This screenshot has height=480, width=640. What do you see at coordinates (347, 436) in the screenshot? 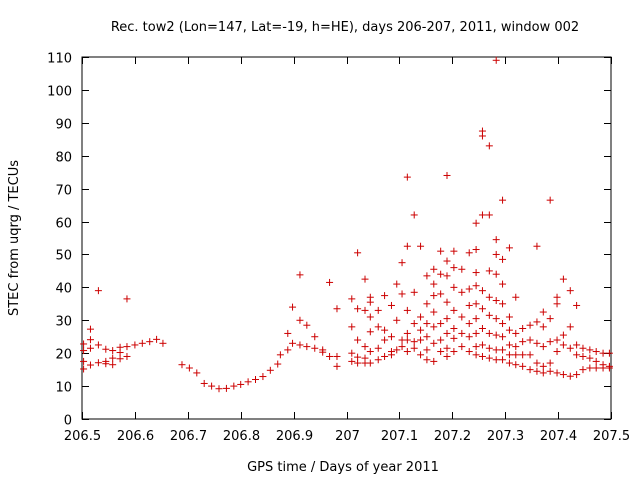
I see `x-tick-label: 207` at bounding box center [347, 436].